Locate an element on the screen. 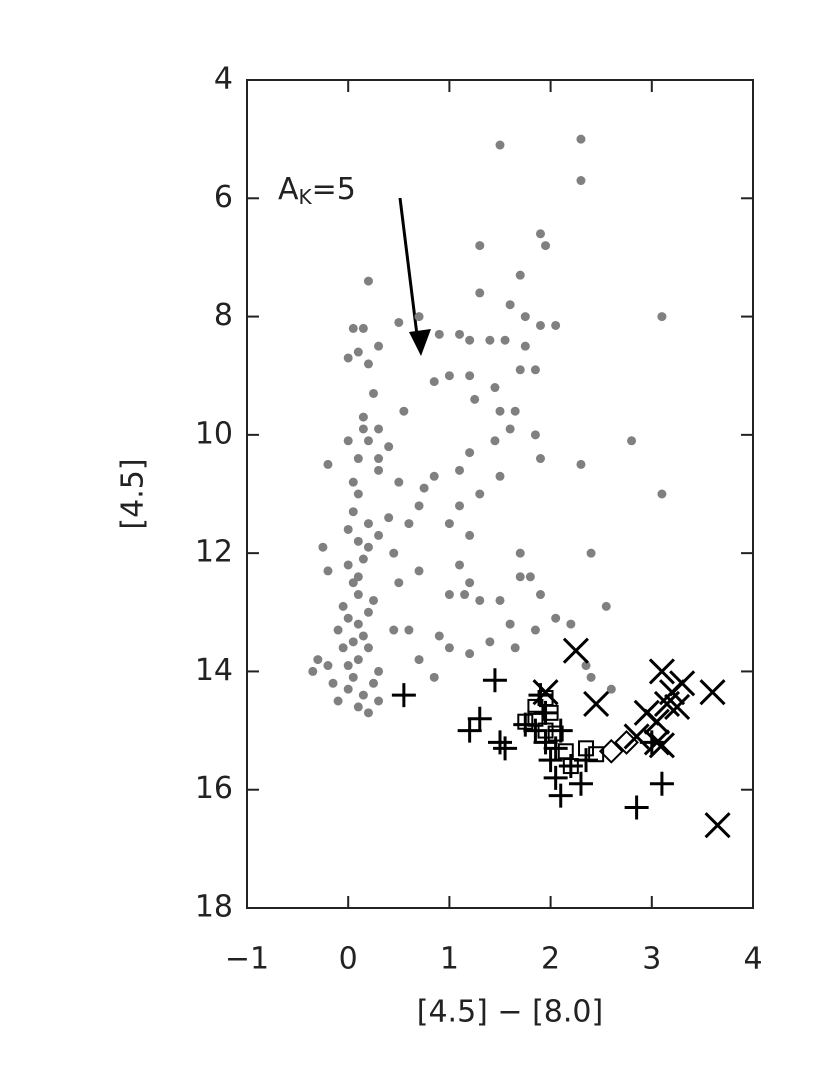 The width and height of the screenshot is (830, 1068). annotation-text: A is located at coordinates (288, 189).